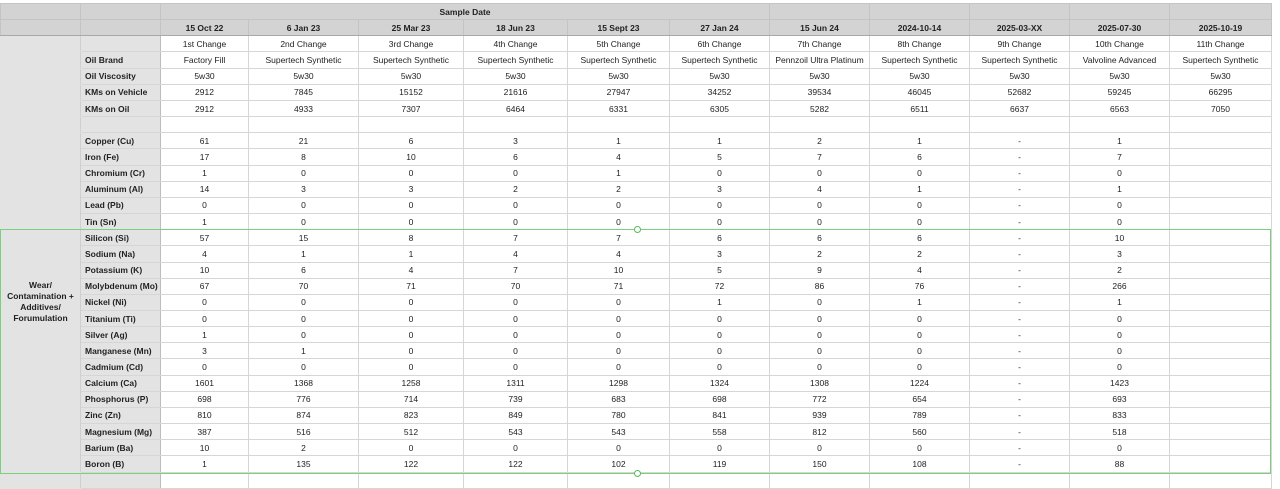 The image size is (1280, 489). Describe the element at coordinates (120, 351) in the screenshot. I see `element-label: Manganese (Mn)` at that location.